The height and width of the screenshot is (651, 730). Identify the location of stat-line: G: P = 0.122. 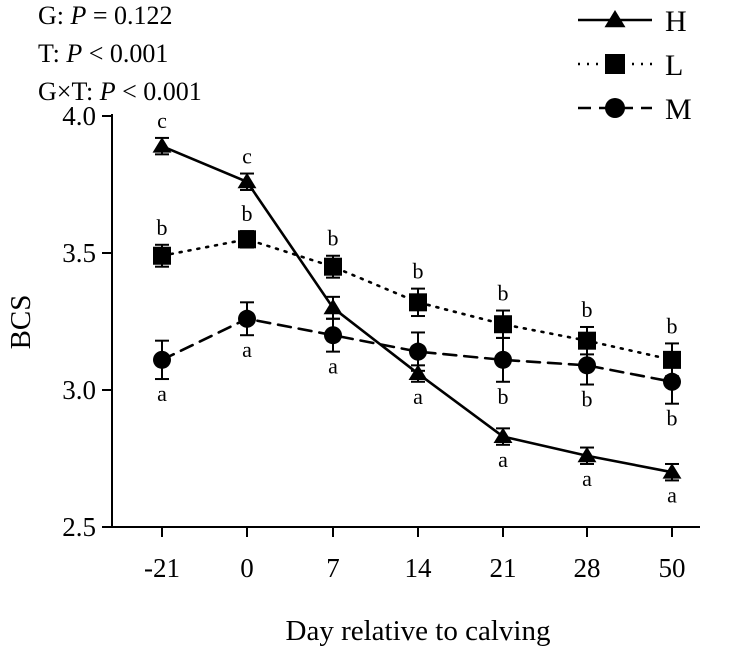
(105, 15).